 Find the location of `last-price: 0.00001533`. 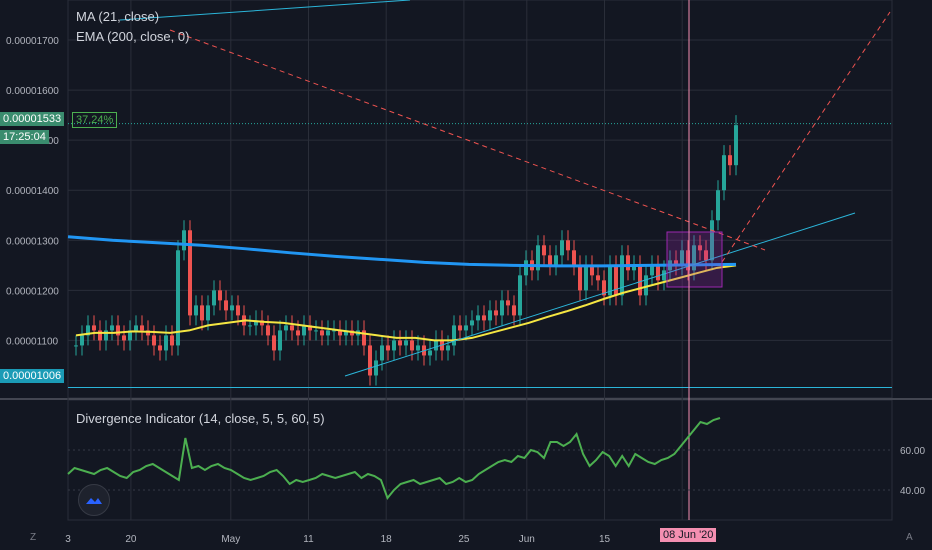

last-price: 0.00001533 is located at coordinates (32, 119).